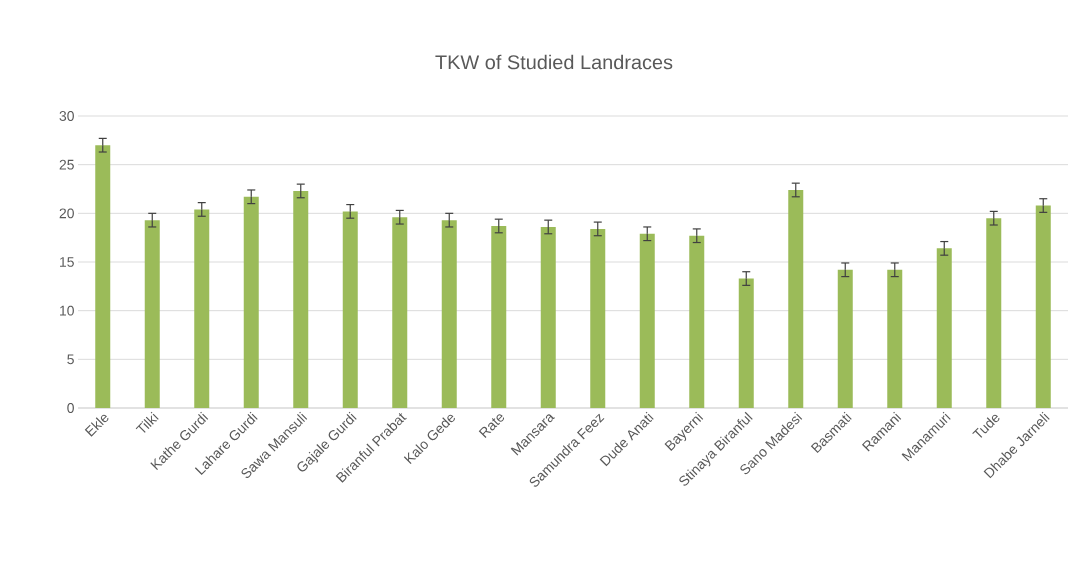 Image resolution: width=1081 pixels, height=565 pixels. Describe the element at coordinates (70, 408) in the screenshot. I see `y-tick-label: 0` at that location.